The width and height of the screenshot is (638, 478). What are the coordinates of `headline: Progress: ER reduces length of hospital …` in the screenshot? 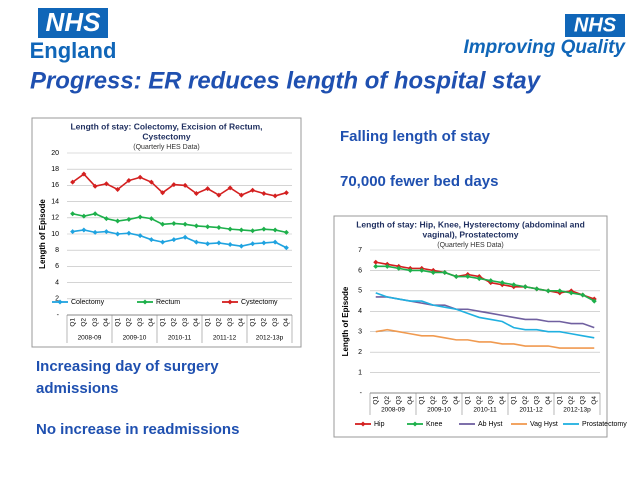 It's located at (286, 80).